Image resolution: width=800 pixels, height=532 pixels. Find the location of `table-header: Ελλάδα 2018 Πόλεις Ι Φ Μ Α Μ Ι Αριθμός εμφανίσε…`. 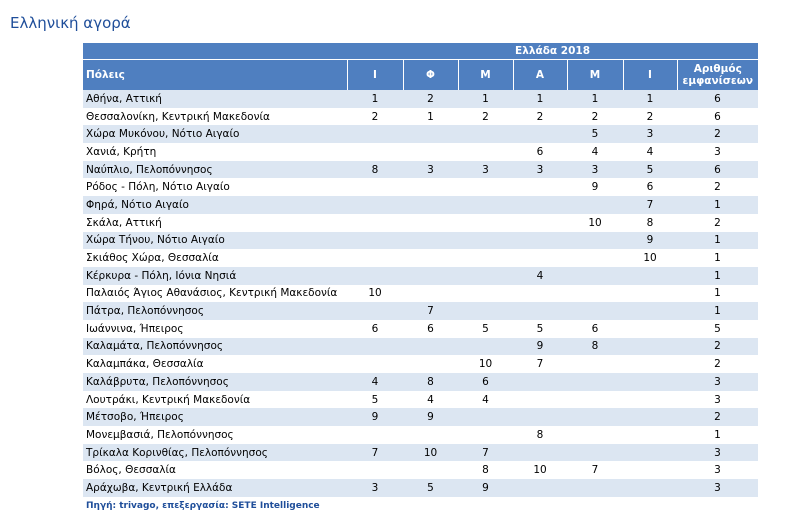

table-header: Ελλάδα 2018 Πόλεις Ι Φ Μ Α Μ Ι Αριθμός εμφανίσε… is located at coordinates (421, 66).